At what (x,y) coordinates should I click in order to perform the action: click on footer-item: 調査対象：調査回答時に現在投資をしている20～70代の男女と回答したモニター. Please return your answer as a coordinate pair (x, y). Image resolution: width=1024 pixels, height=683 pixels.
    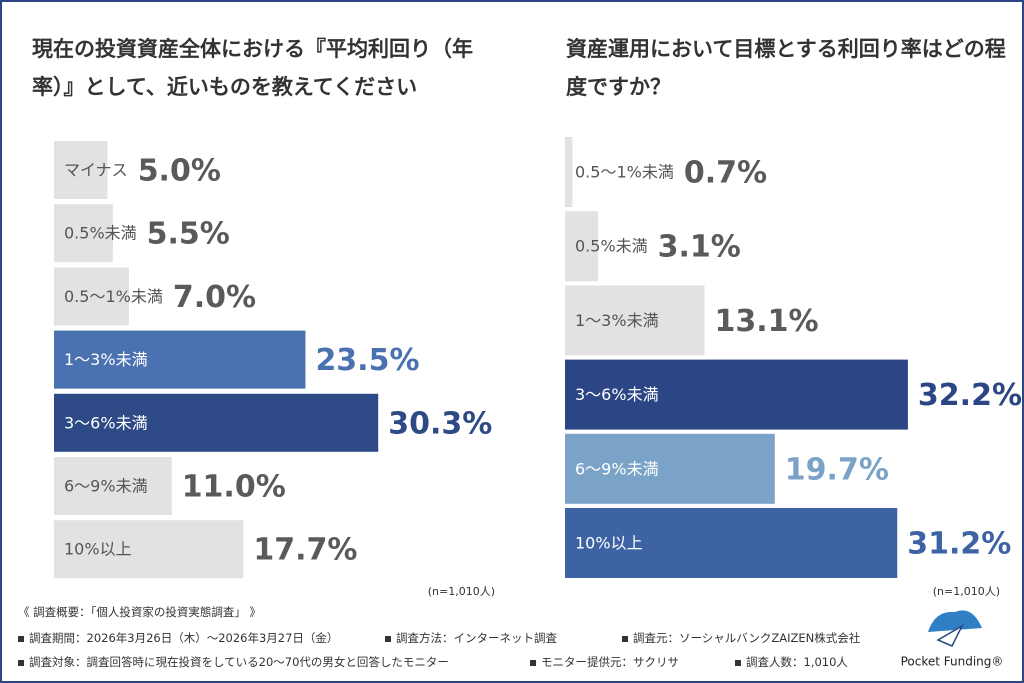
    Looking at the image, I should click on (233, 662).